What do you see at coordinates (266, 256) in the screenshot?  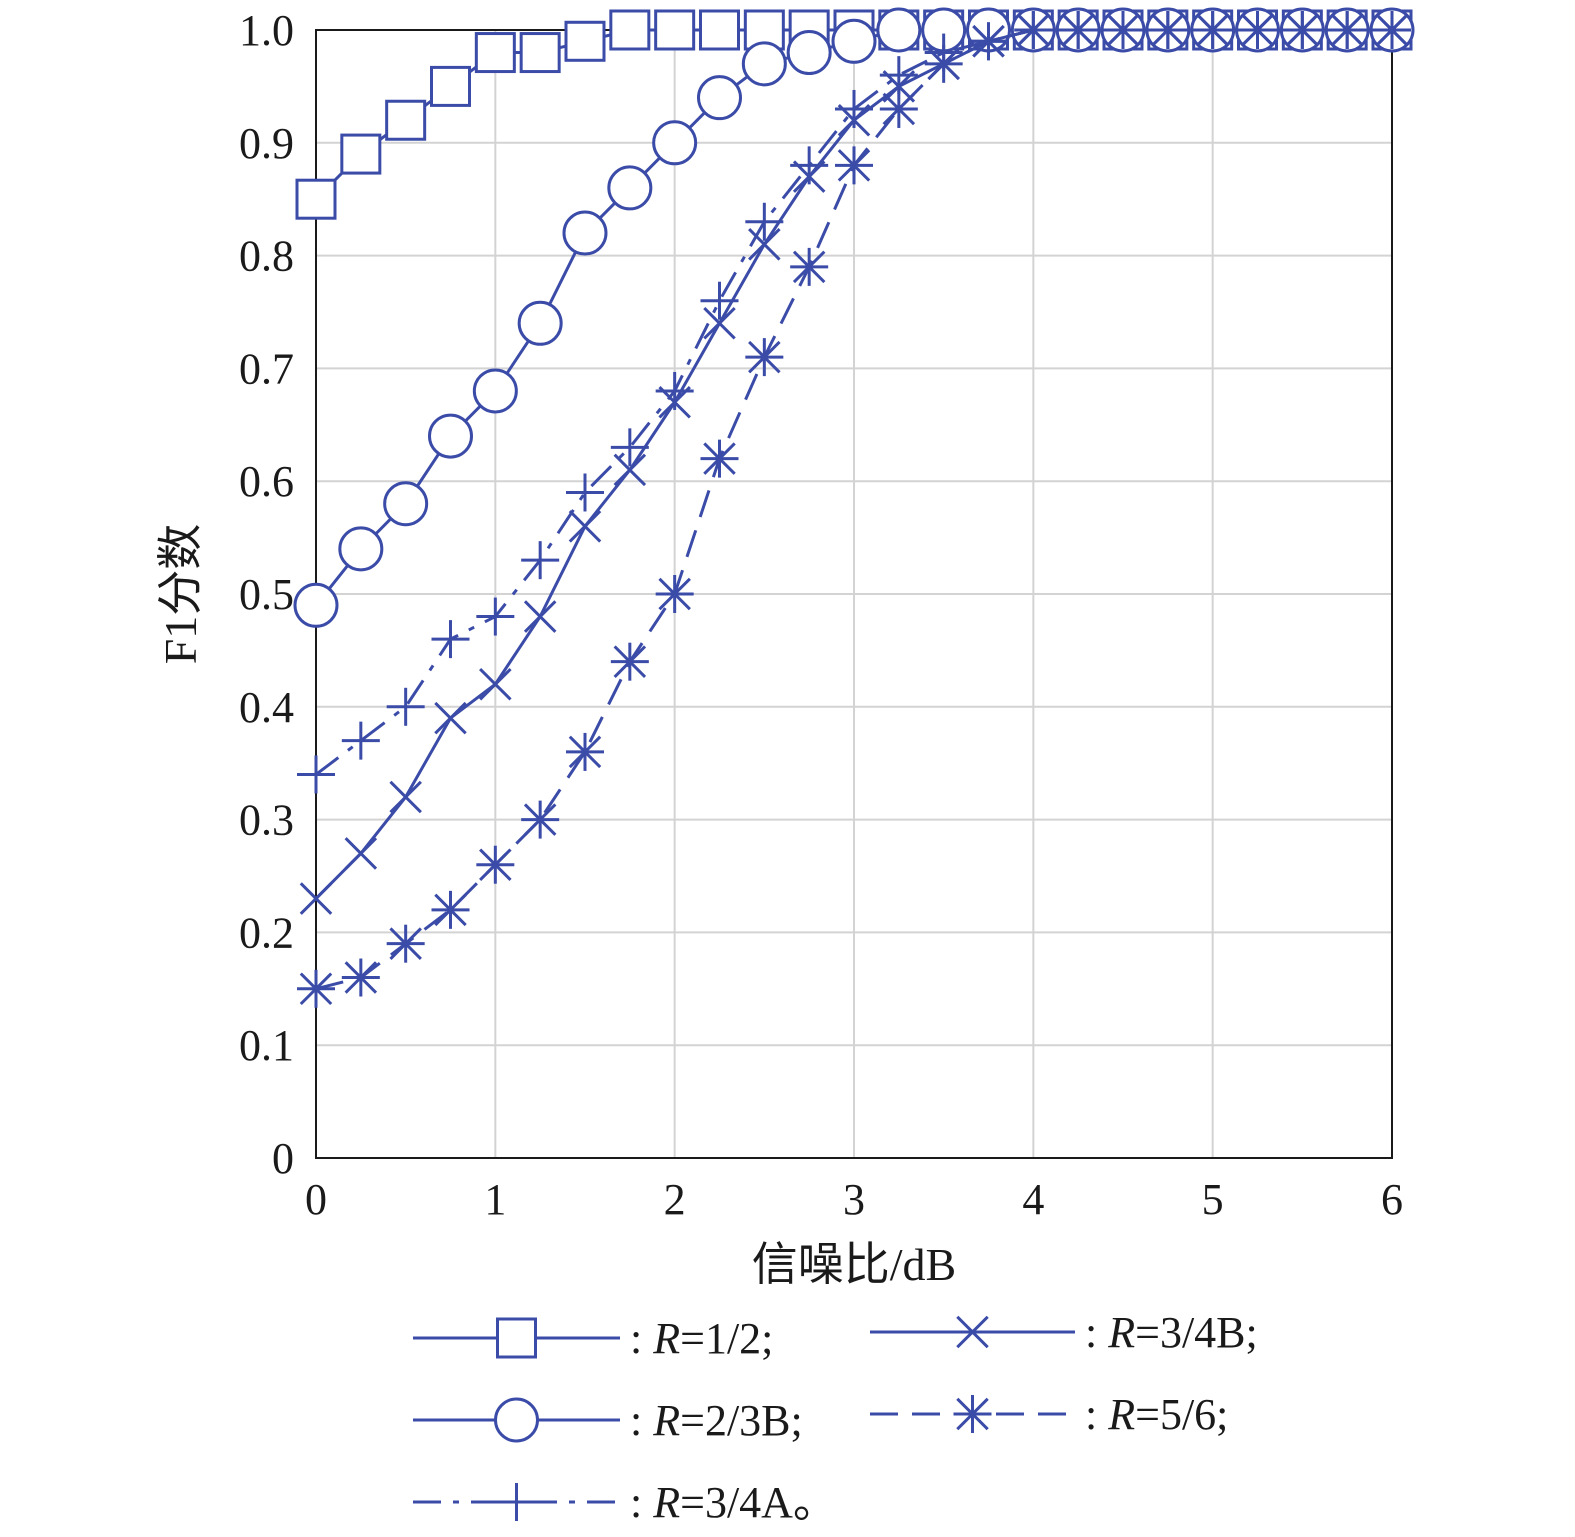 I see `y-tick-label: 0.8` at bounding box center [266, 256].